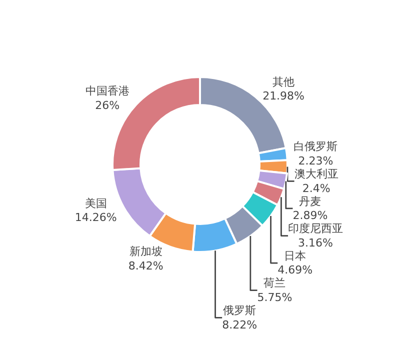 This screenshot has width=400, height=350. I want to click on data-label: 26%, so click(107, 105).